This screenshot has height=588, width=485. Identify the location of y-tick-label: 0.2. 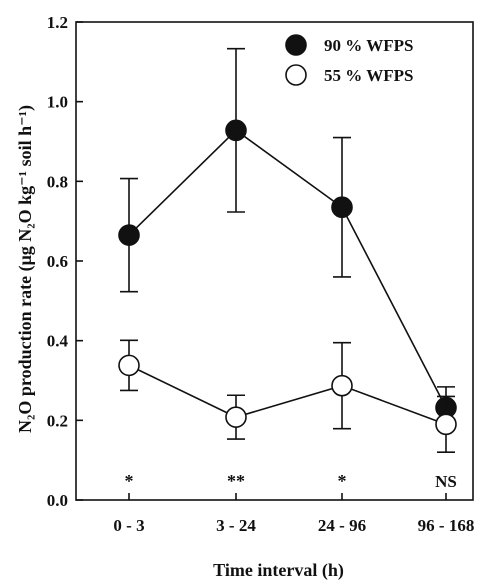
(57, 420).